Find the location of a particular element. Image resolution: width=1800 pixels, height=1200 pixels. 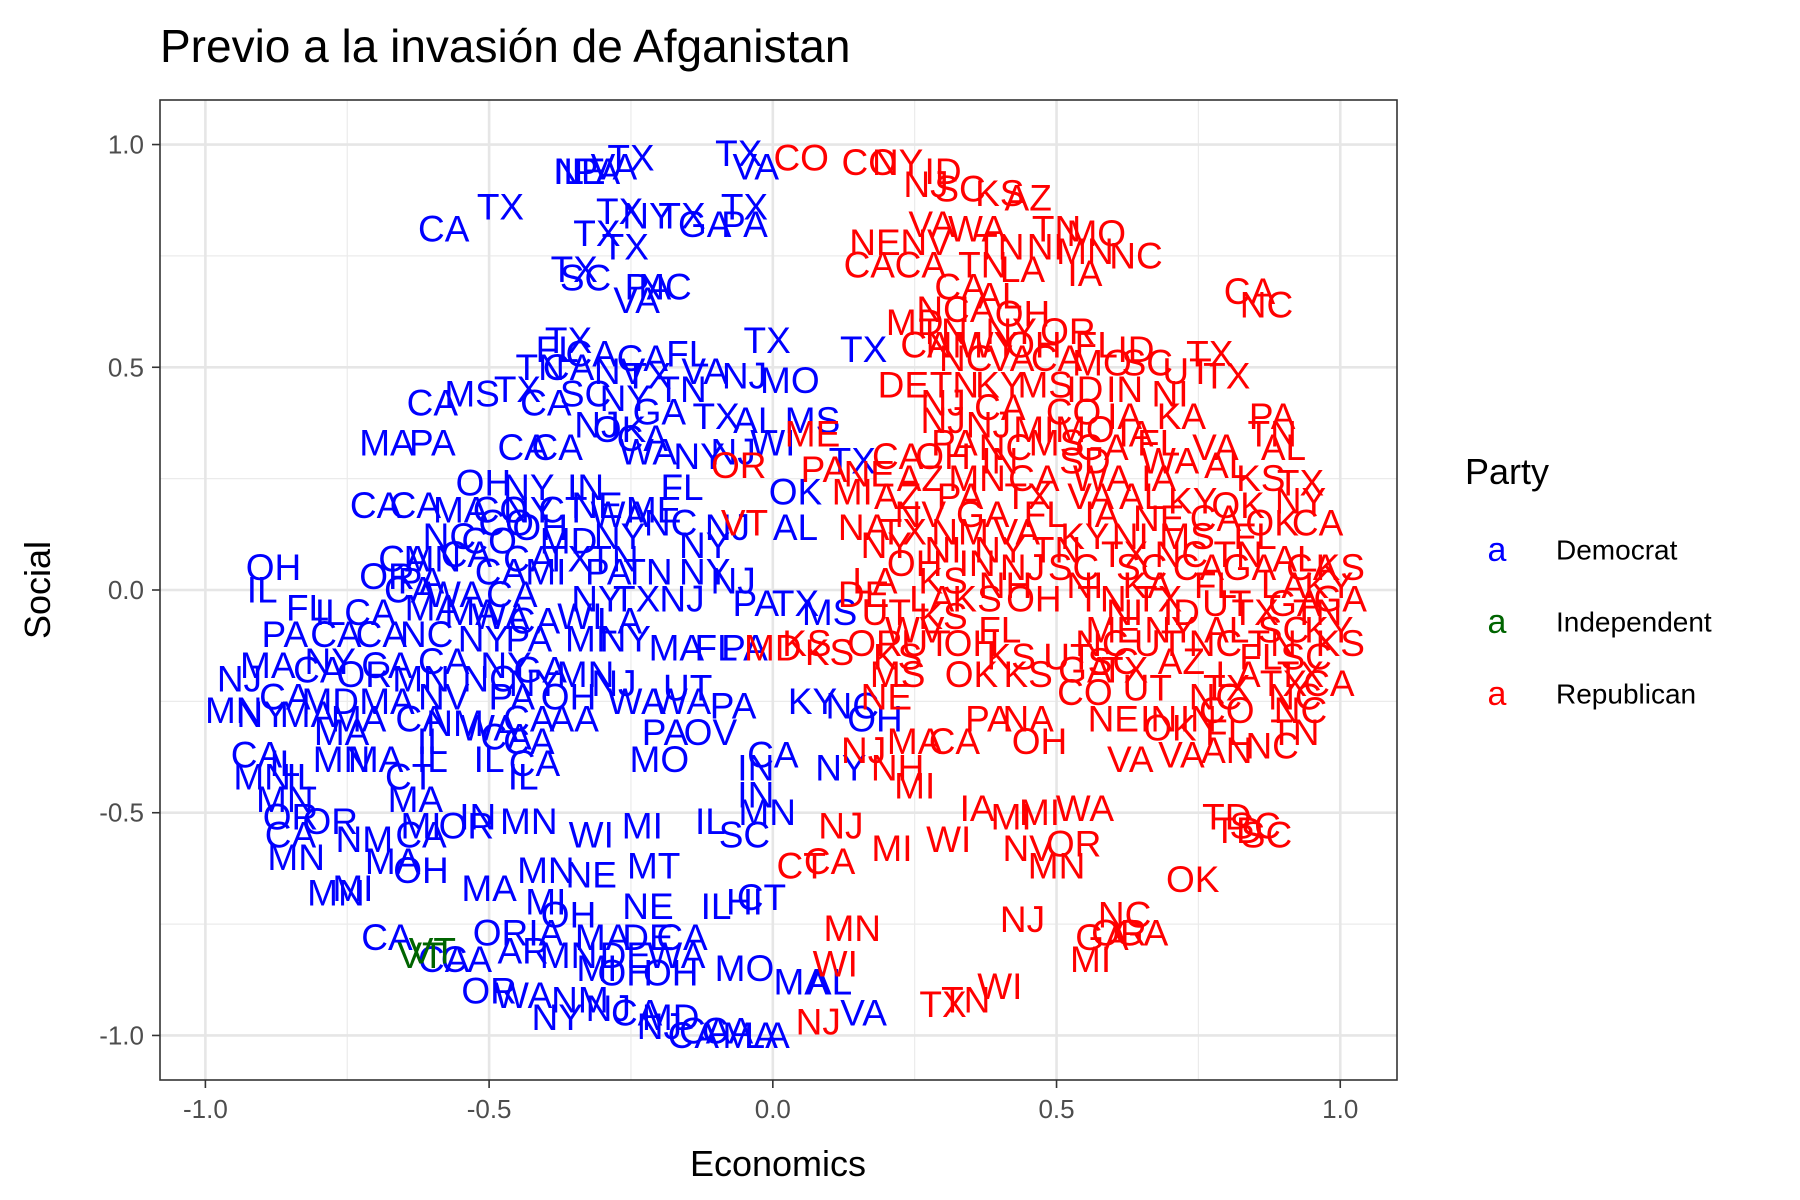

point-label: IN is located at coordinates (999, 460).